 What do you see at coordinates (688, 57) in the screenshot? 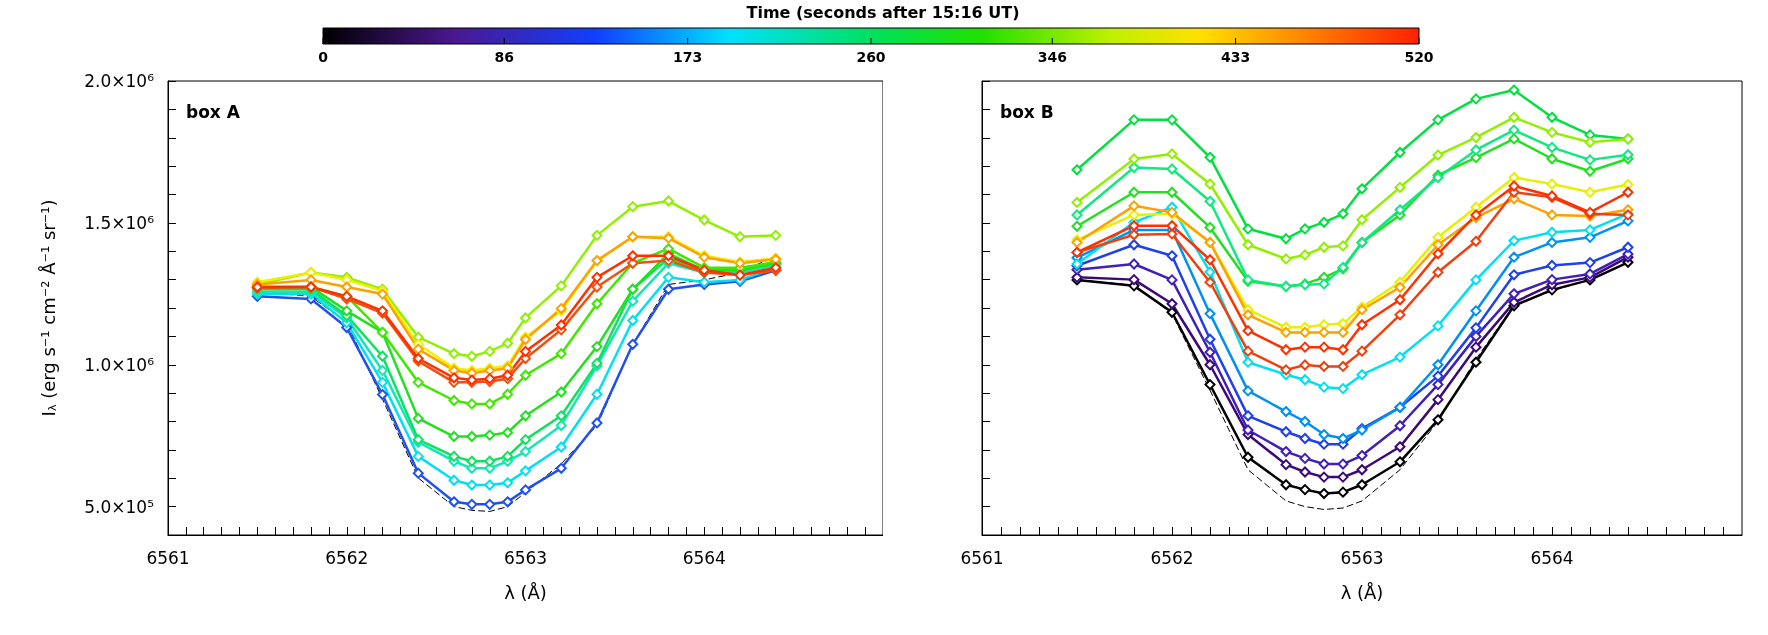
I see `color-bar-label: 173` at bounding box center [688, 57].